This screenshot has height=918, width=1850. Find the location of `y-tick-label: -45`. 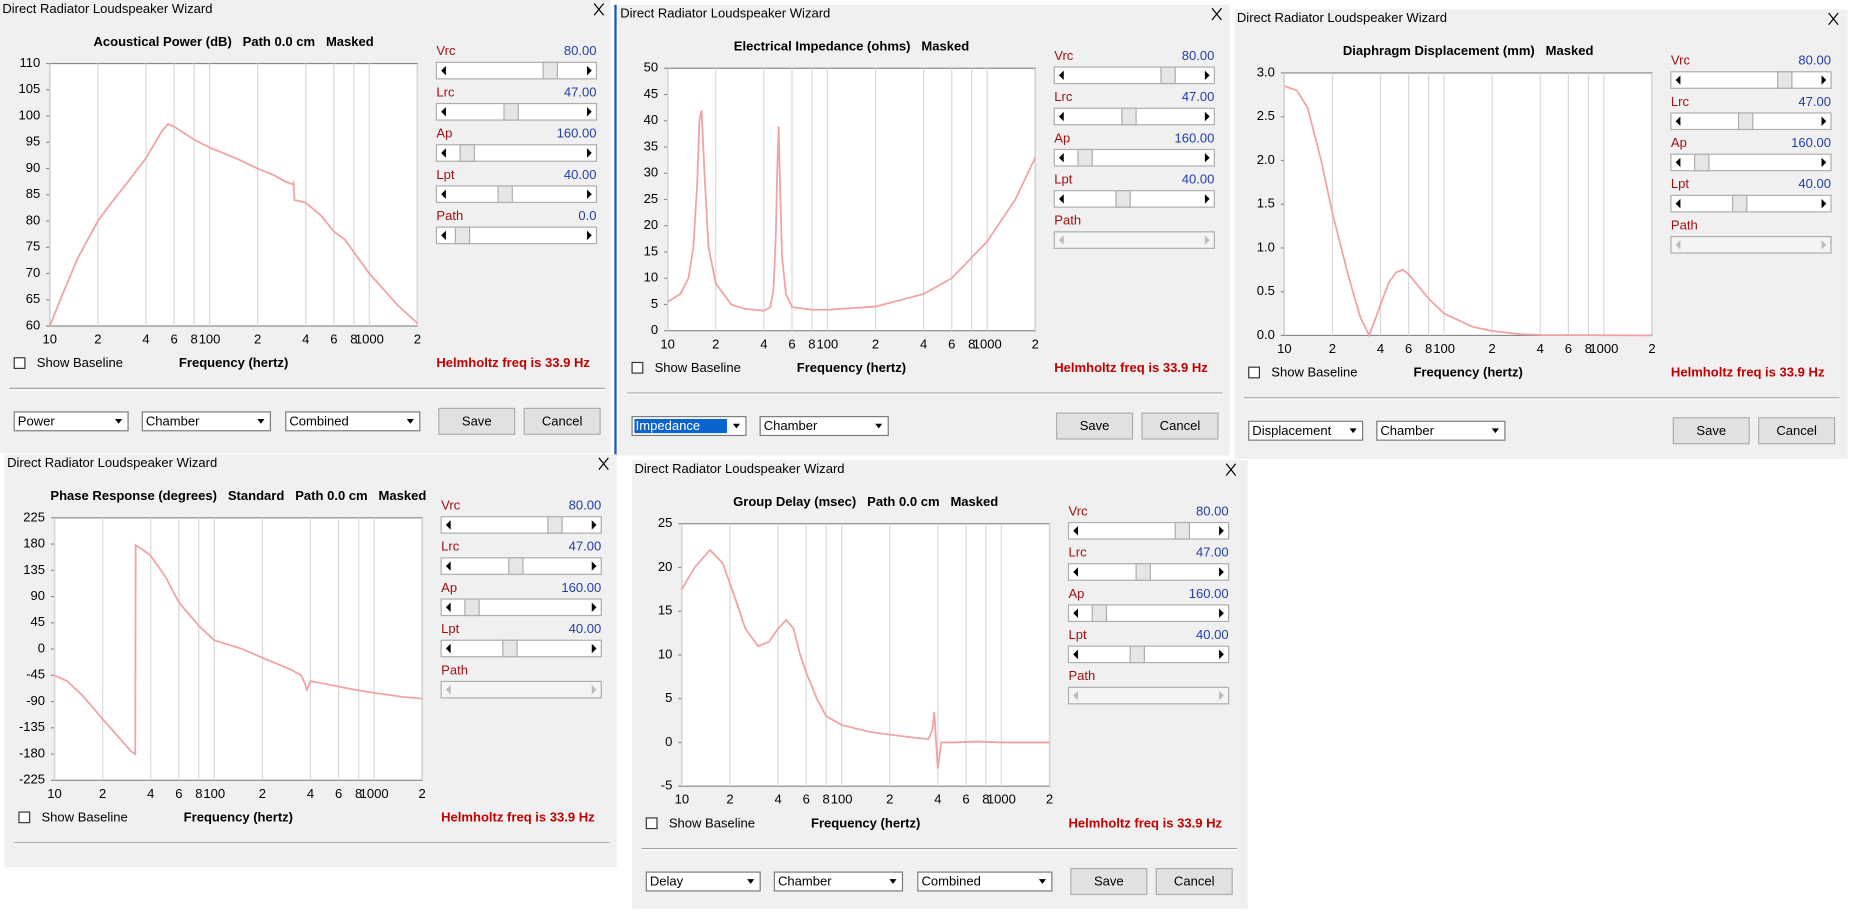

y-tick-label: -45 is located at coordinates (35, 674).